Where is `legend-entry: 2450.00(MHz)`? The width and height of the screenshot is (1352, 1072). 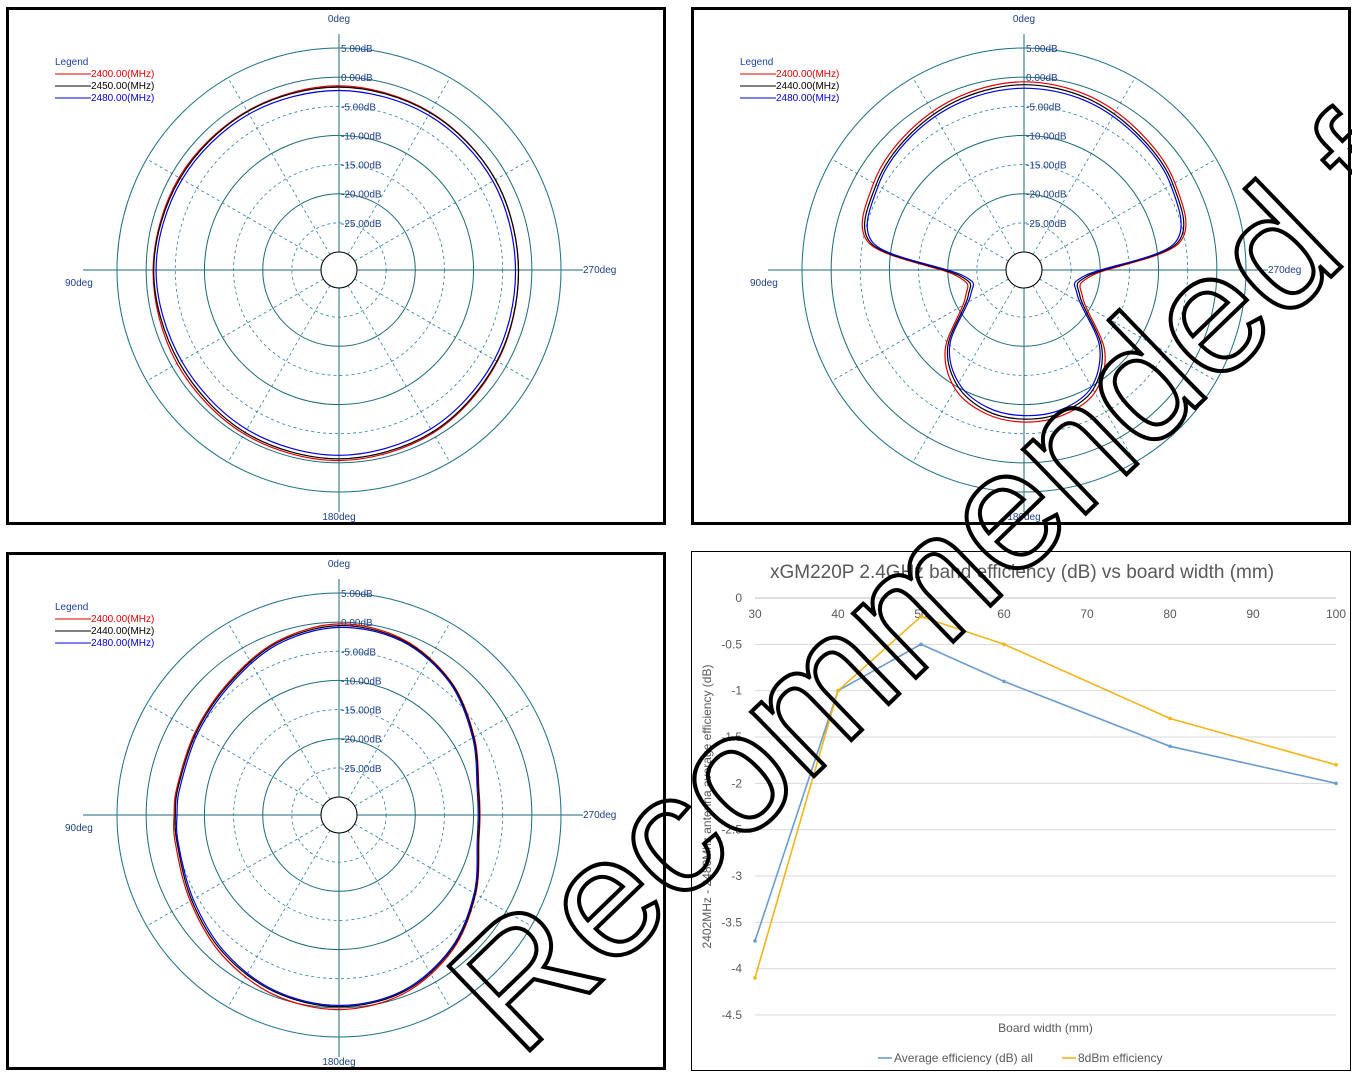 legend-entry: 2450.00(MHz) is located at coordinates (122, 86).